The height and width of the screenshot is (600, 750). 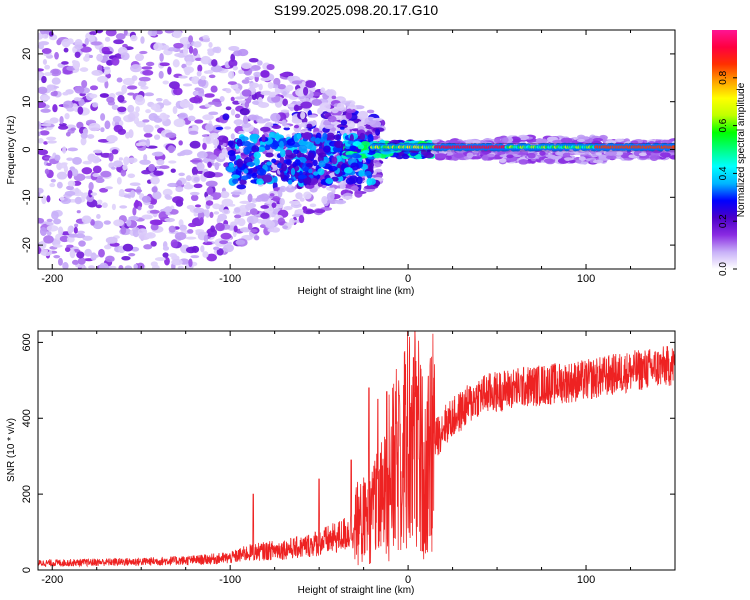 What do you see at coordinates (52, 279) in the screenshot?
I see `spectrogram-x-tick-label: -200` at bounding box center [52, 279].